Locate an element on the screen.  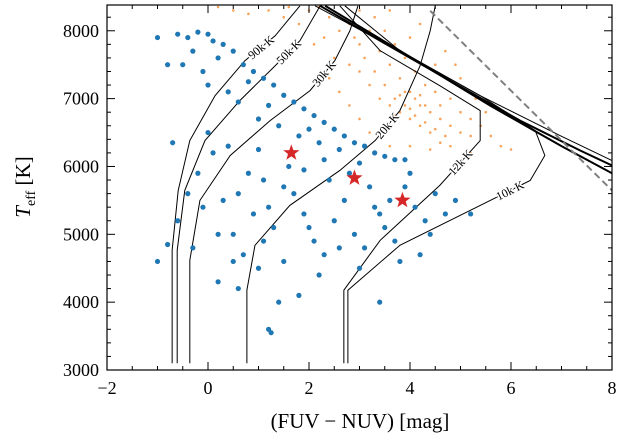
x-tick-label: 6 is located at coordinates (511, 388).